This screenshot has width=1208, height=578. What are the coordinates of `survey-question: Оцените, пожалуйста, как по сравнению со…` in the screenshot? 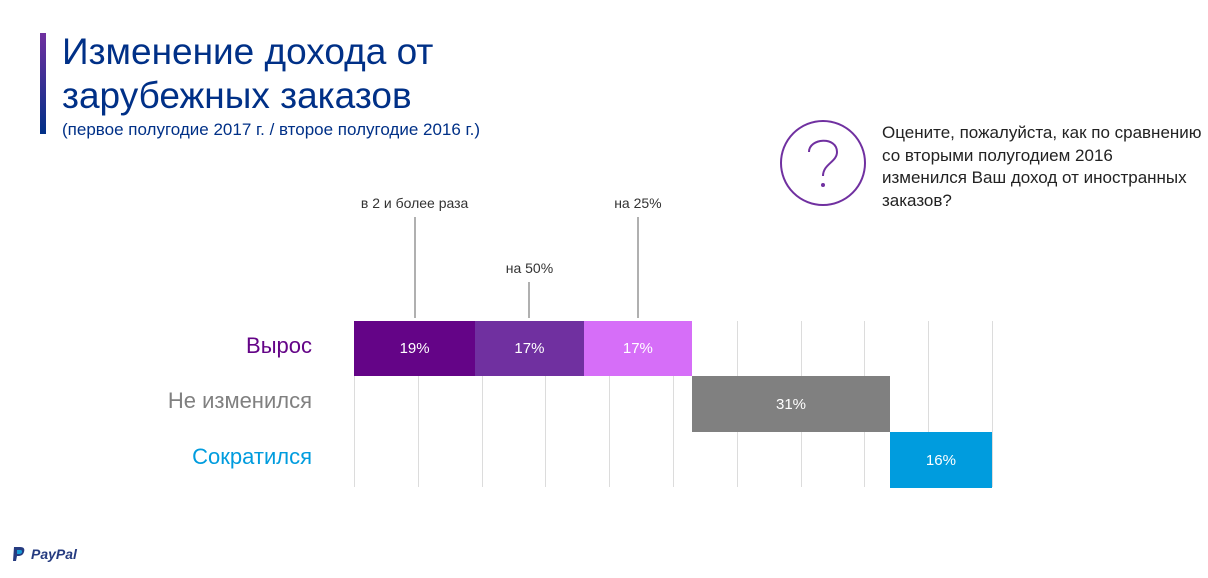 It's located at (1042, 166).